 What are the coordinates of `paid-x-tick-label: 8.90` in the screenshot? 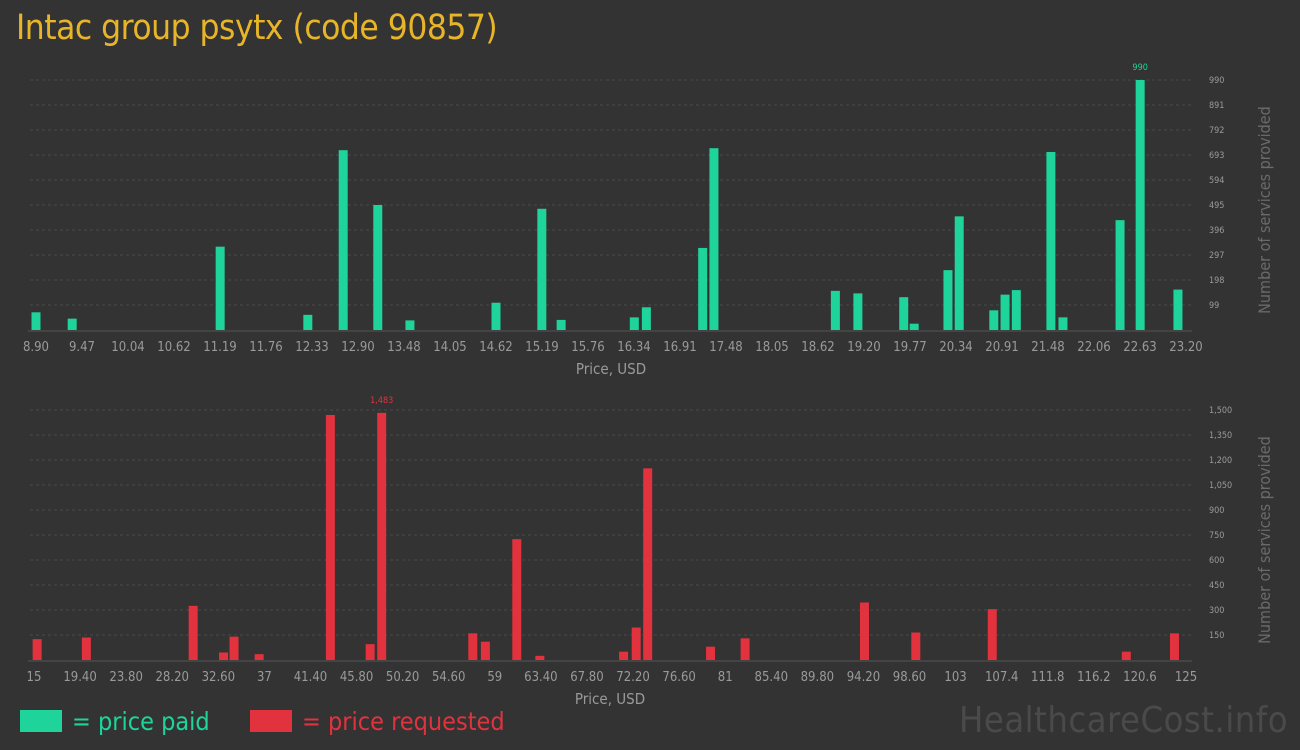 It's located at (36, 347).